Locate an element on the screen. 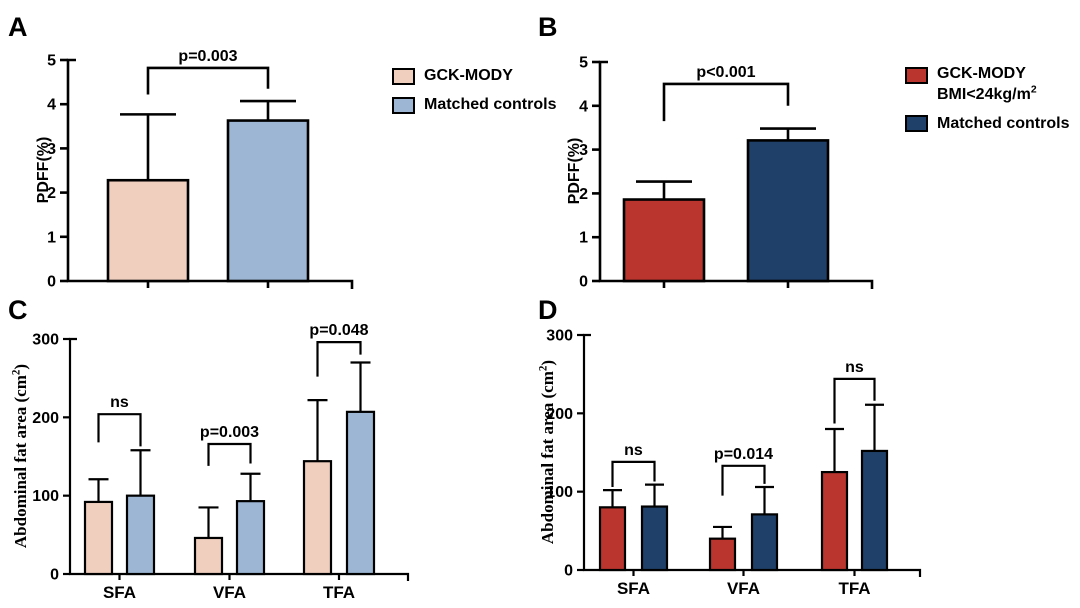 This screenshot has height=608, width=1080. panel-b-y-axis-title: PDFF(%) is located at coordinates (574, 171).